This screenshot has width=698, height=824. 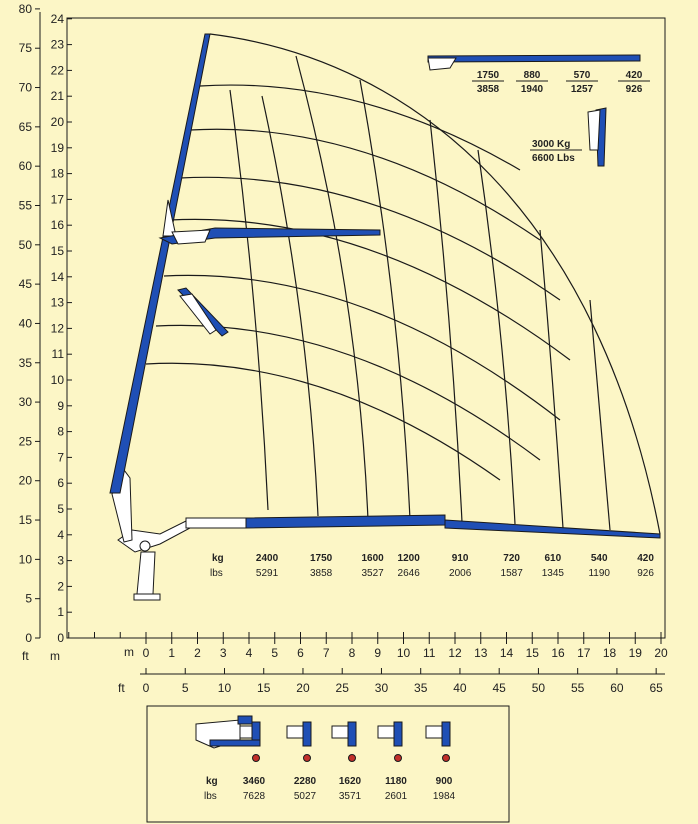 What do you see at coordinates (129, 652) in the screenshot?
I see `x-m-unit: m` at bounding box center [129, 652].